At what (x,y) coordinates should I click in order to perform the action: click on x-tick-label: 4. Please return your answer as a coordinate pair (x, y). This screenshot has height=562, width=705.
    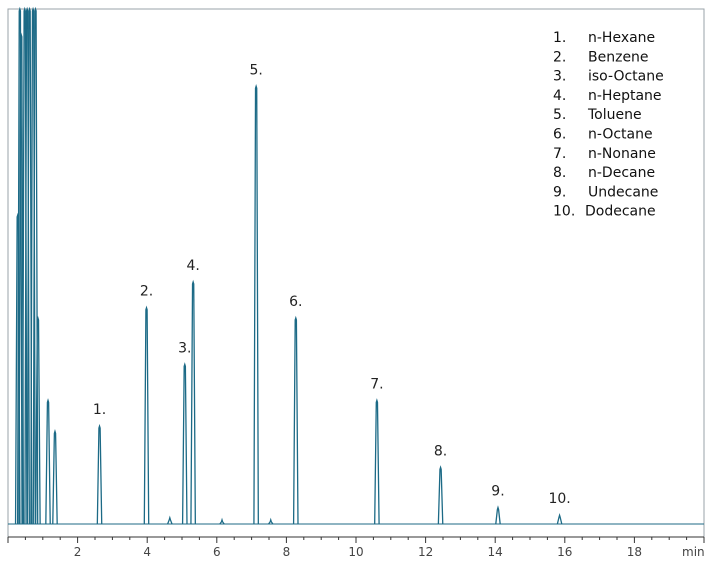
    Looking at the image, I should click on (147, 552).